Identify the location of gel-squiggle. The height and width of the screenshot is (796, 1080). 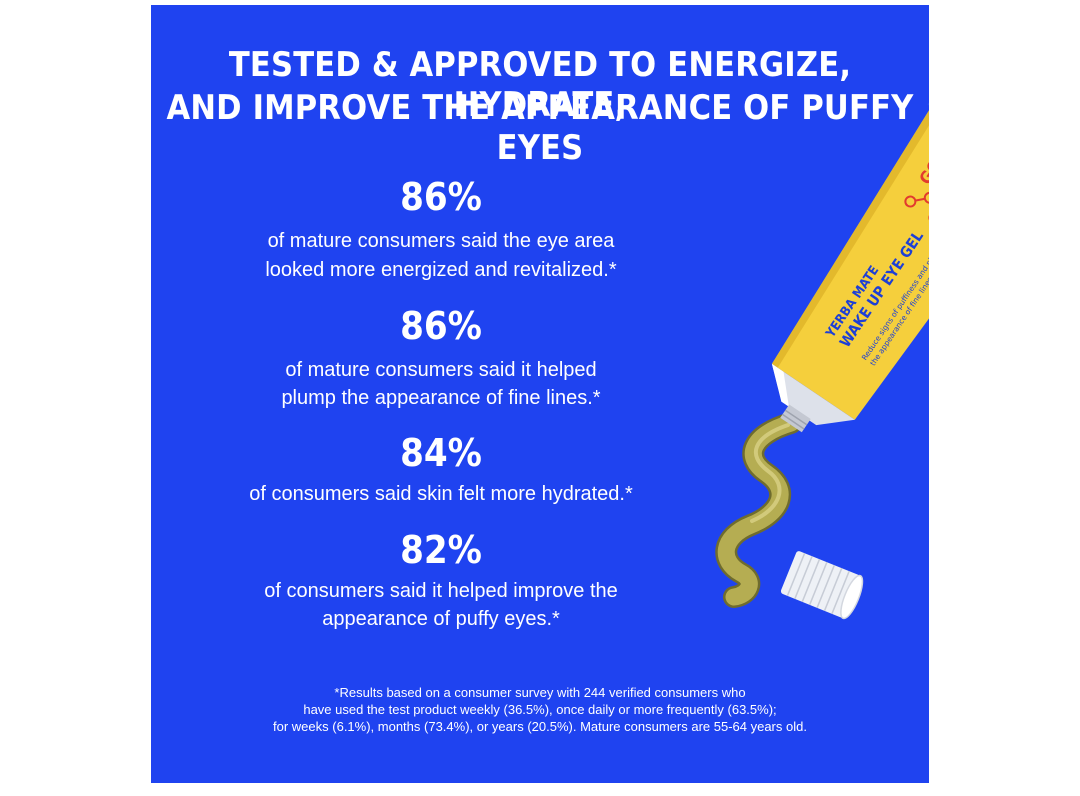
(758, 510).